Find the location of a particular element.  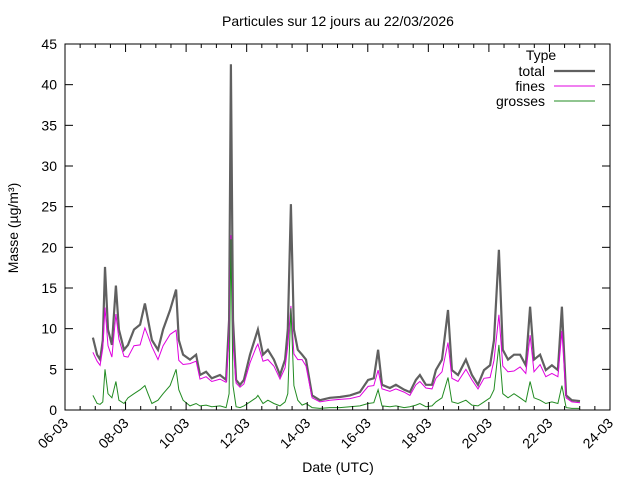

y-tick-label: 40 is located at coordinates (49, 85).